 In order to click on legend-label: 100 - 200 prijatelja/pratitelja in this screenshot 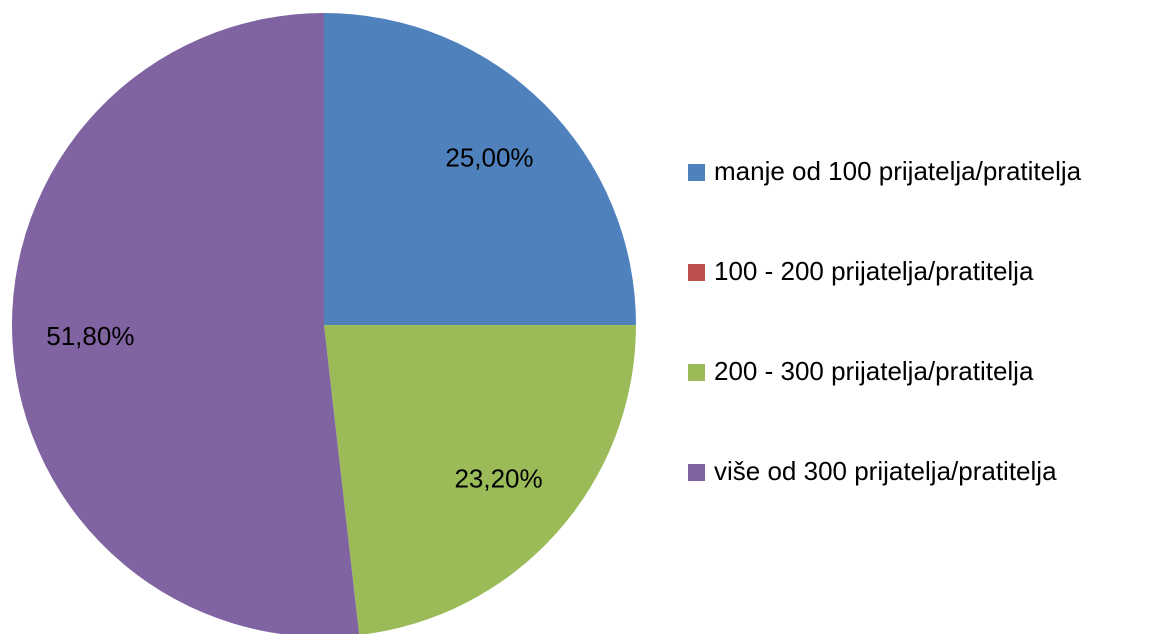, I will do `click(874, 271)`.